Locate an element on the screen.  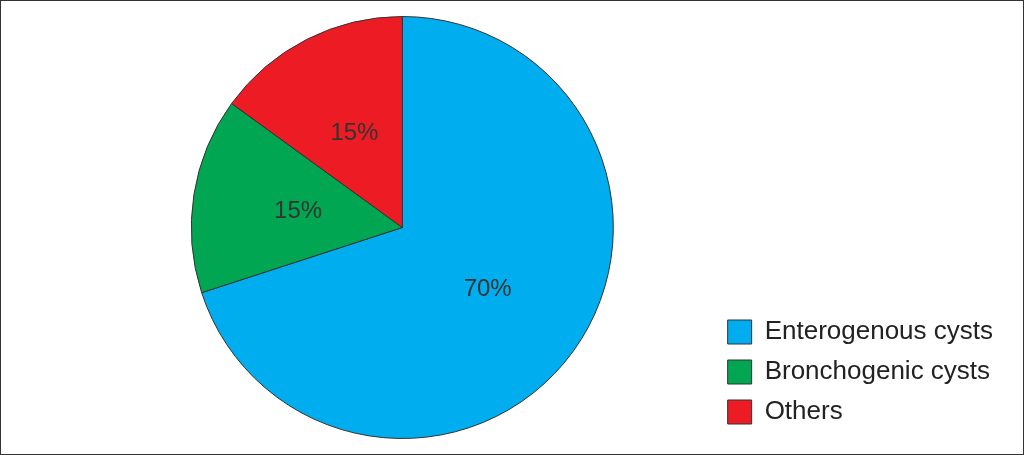
data-label: 70% is located at coordinates (487, 288).